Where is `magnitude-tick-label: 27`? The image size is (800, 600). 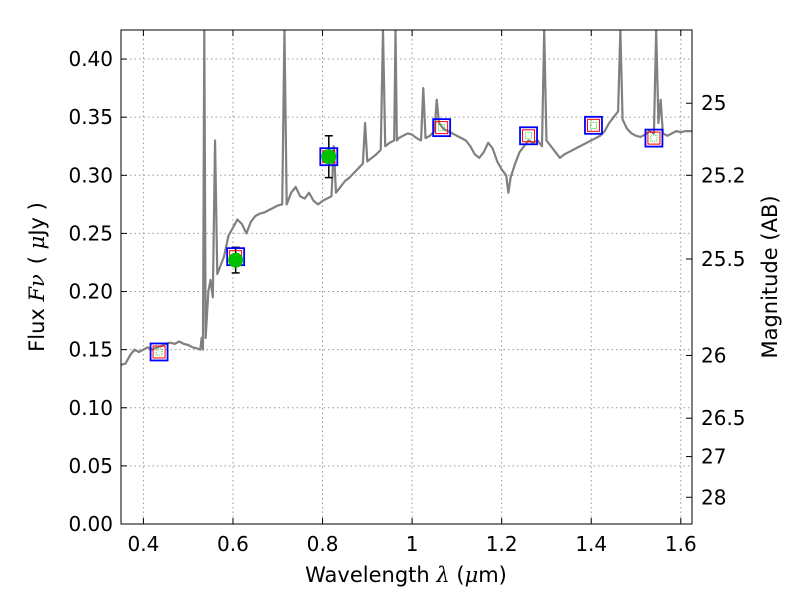 magnitude-tick-label: 27 is located at coordinates (713, 457).